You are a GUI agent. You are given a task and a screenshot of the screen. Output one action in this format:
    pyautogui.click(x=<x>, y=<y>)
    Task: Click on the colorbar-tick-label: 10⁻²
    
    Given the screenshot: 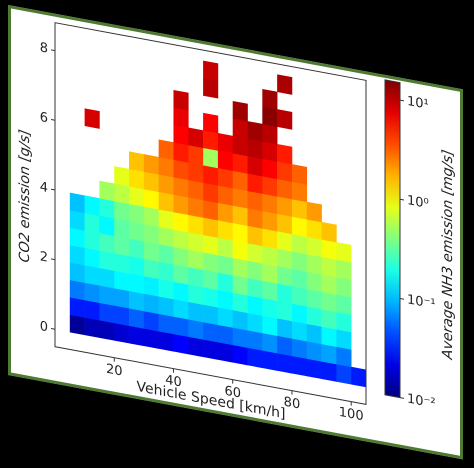 What is the action you would take?
    pyautogui.click(x=421, y=402)
    